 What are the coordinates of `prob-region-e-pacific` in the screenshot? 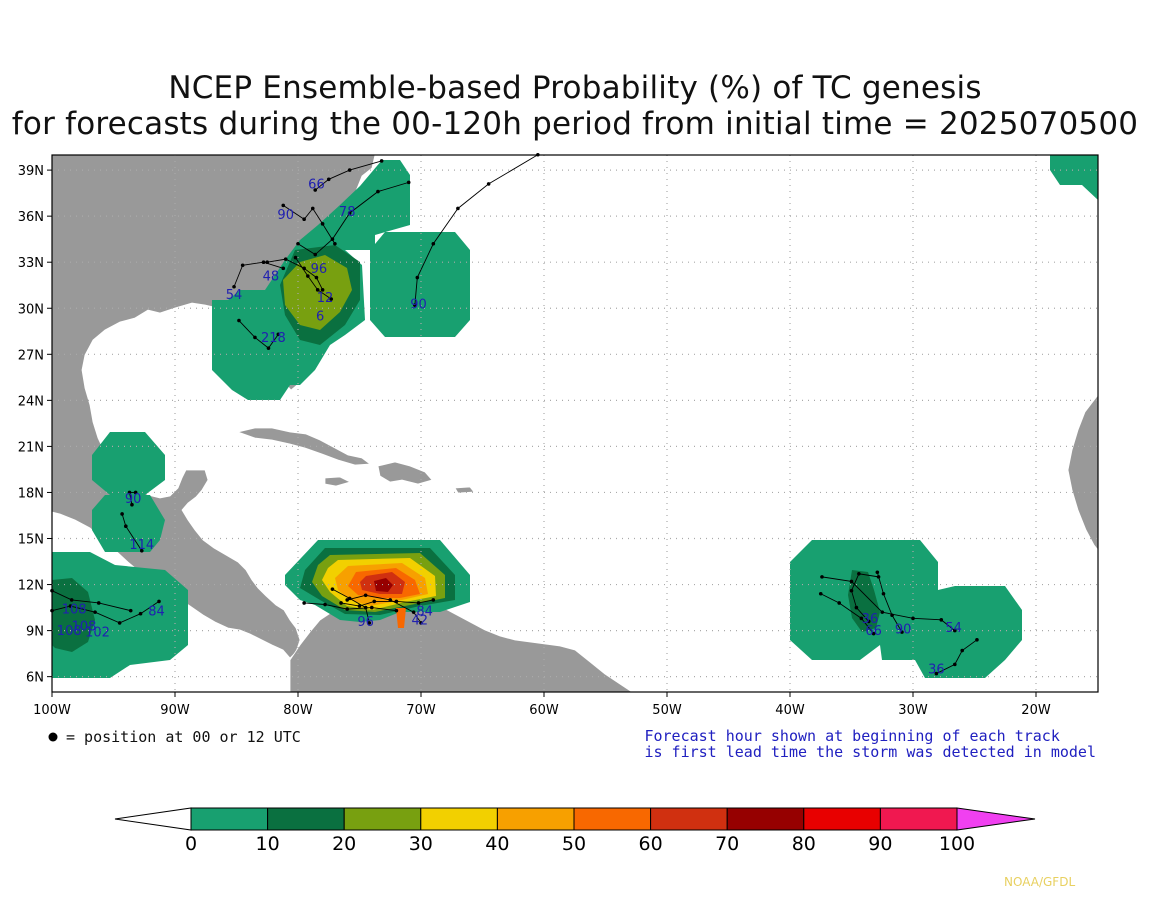 It's located at (120, 615).